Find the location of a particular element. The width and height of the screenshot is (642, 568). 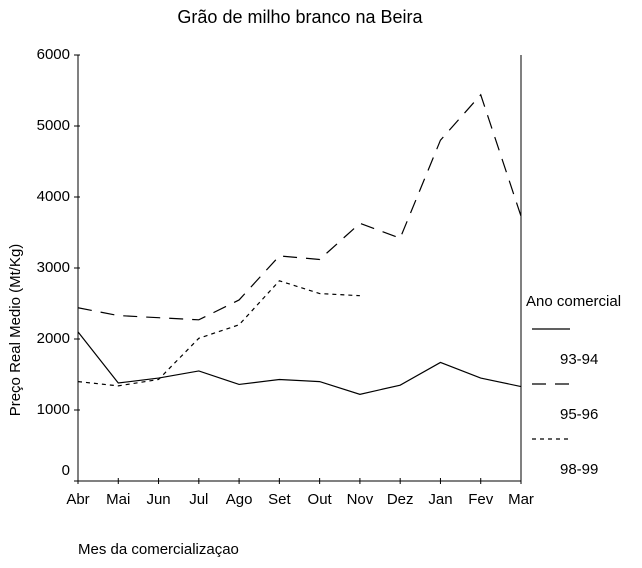

legend-label: 95-96 is located at coordinates (579, 414).